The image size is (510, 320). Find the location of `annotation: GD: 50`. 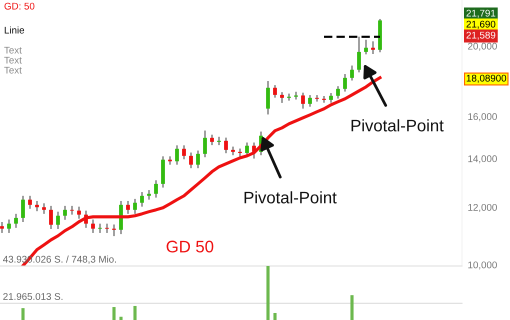

annotation: GD: 50 is located at coordinates (19, 6).